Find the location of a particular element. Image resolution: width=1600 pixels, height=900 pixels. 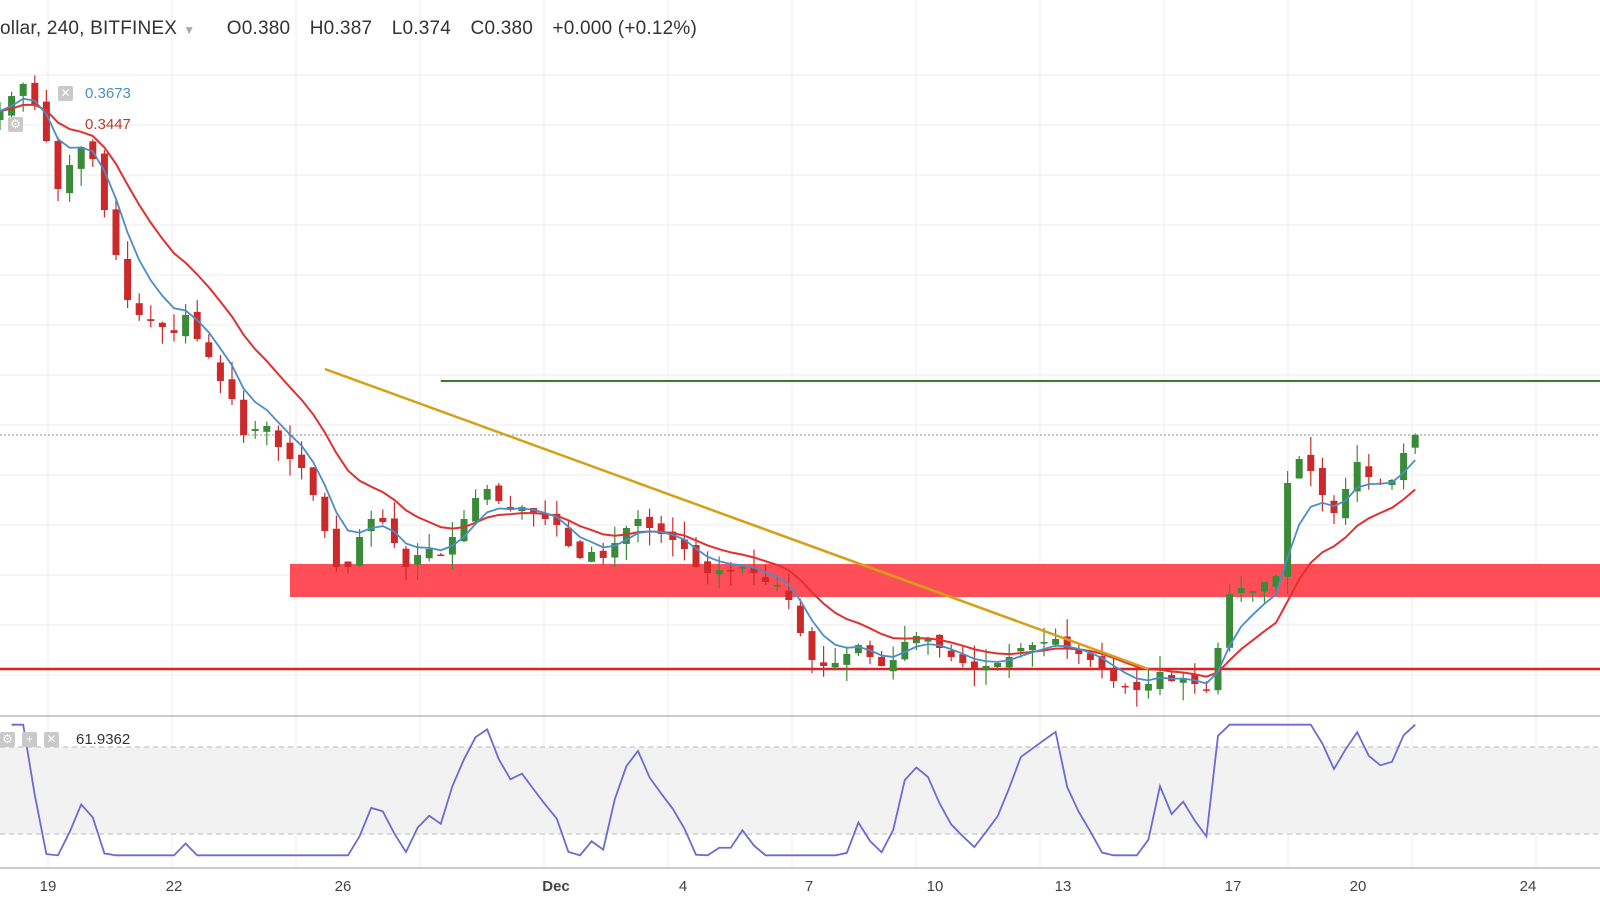

x-tick-label: 24 is located at coordinates (1528, 886).